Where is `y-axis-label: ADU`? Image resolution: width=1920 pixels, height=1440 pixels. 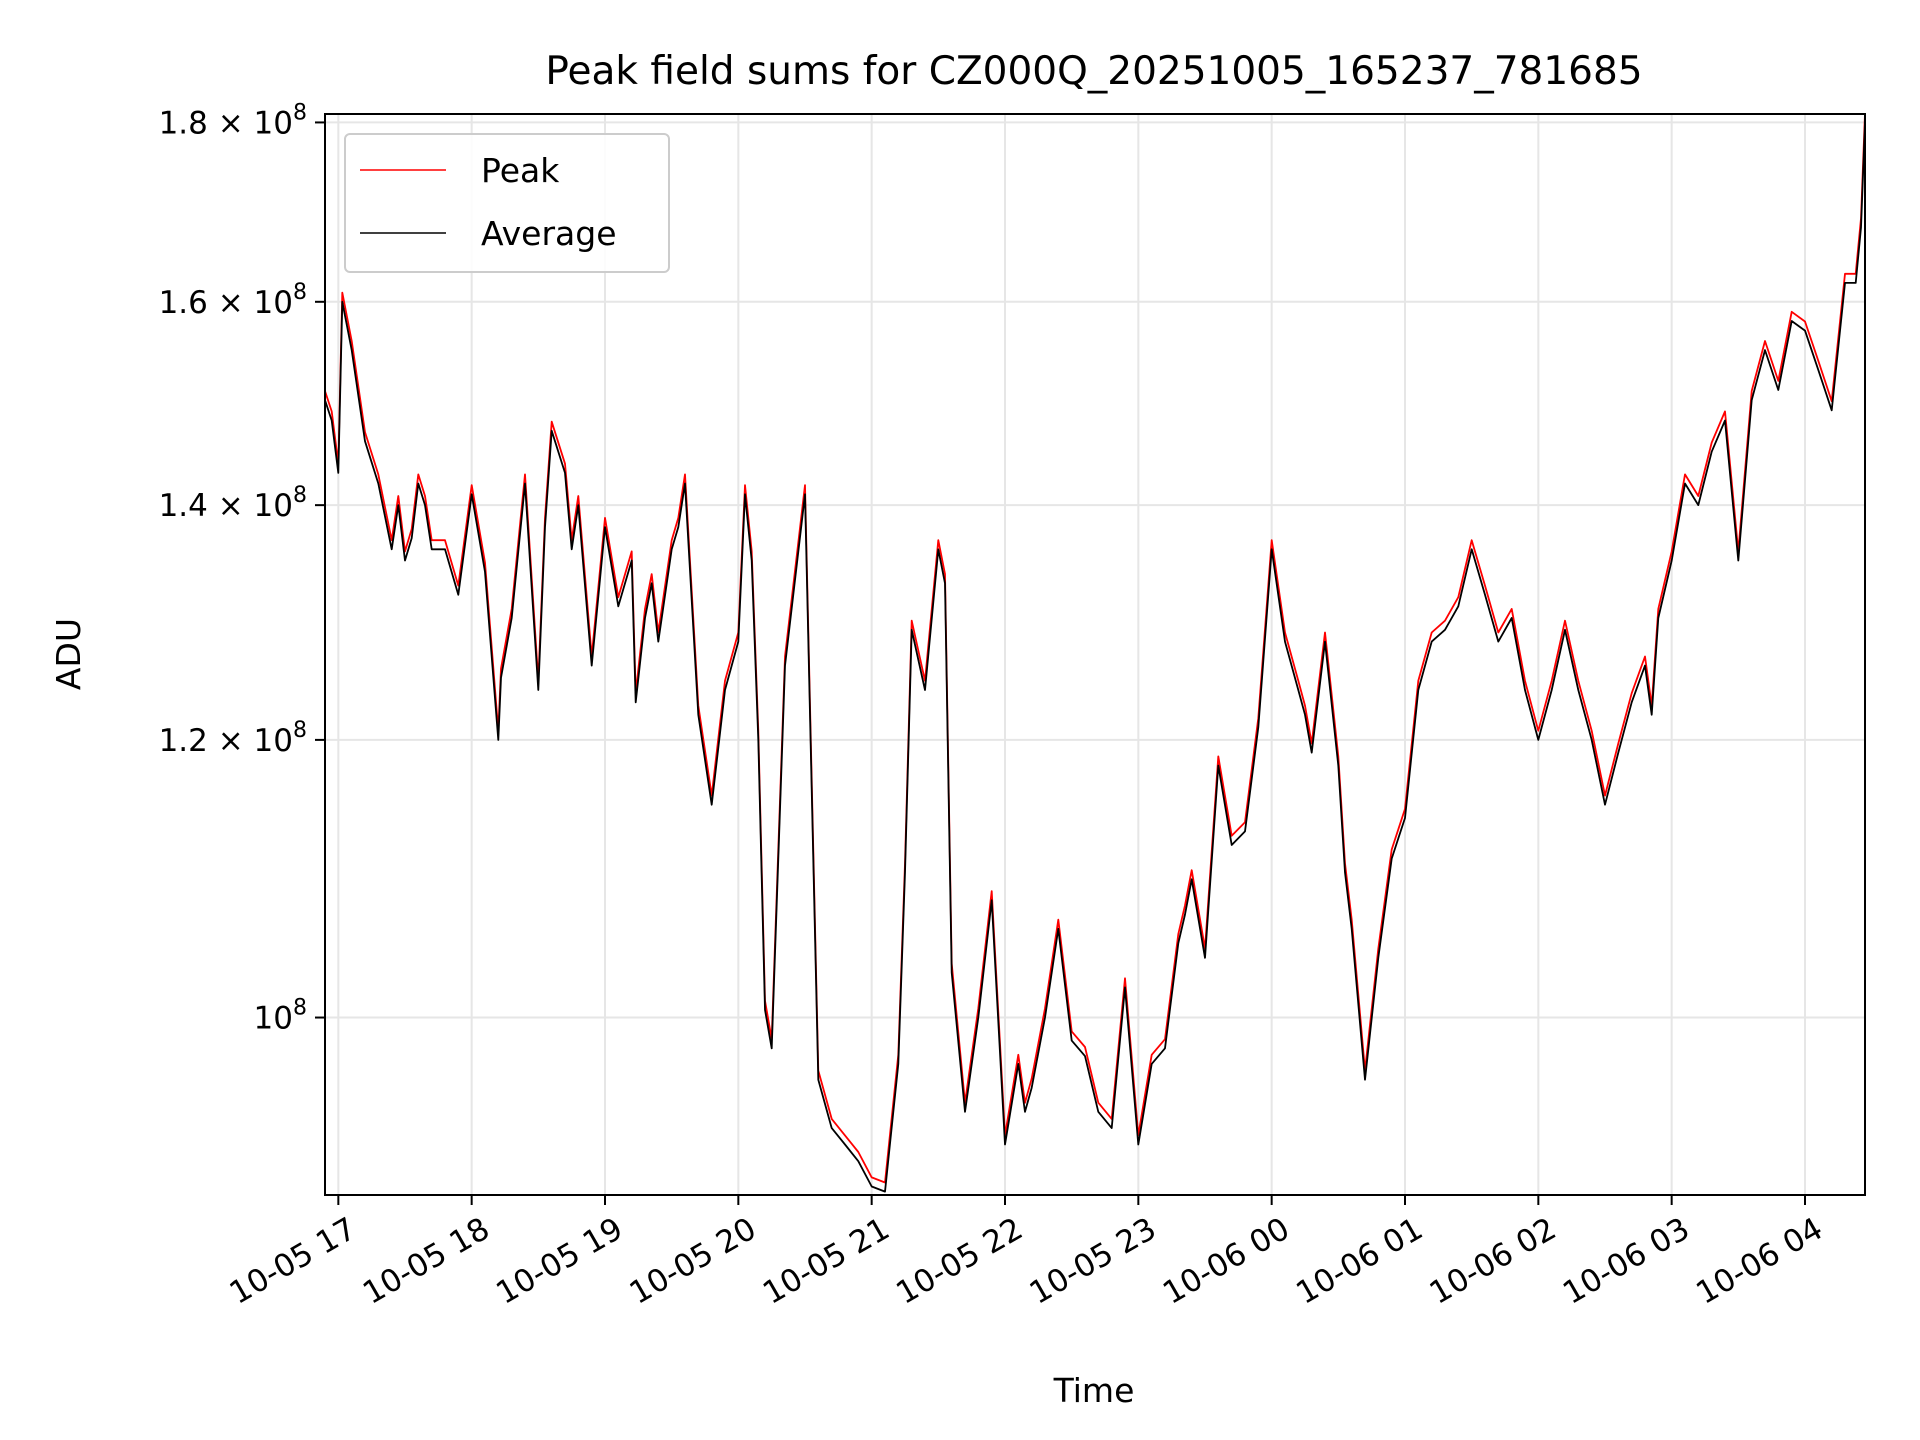
y-axis-label: ADU is located at coordinates (68, 654).